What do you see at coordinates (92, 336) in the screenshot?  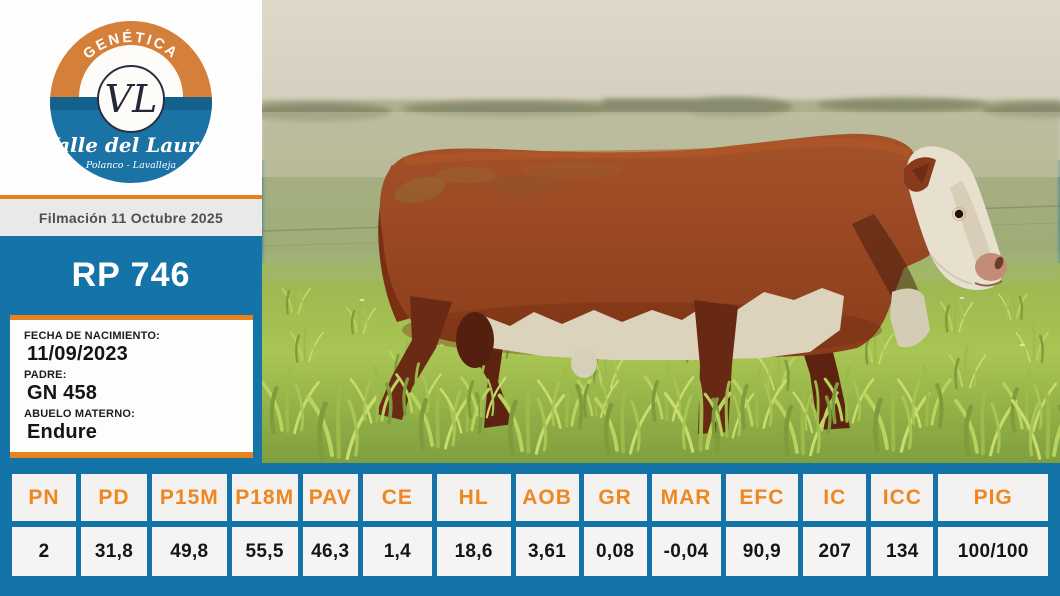 I see `birth-date-label: FECHA DE NACIMIENTO:` at bounding box center [92, 336].